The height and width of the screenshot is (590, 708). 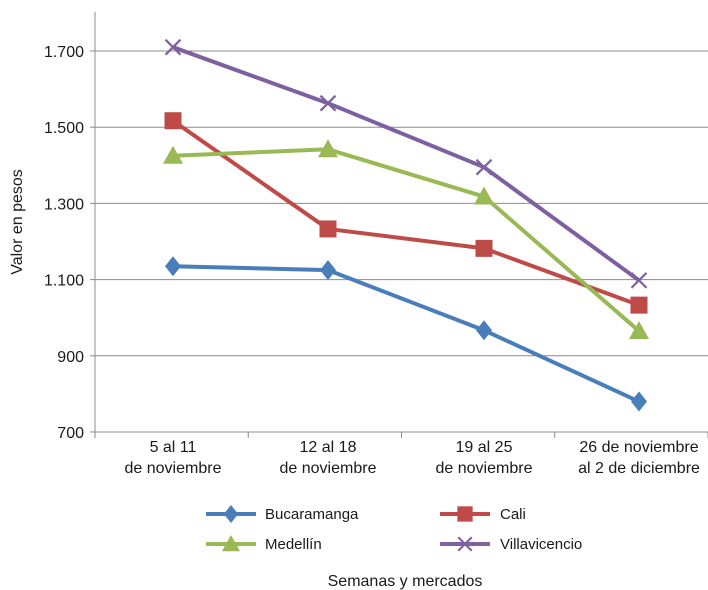 What do you see at coordinates (312, 514) in the screenshot?
I see `legend-label: Bucaramanga` at bounding box center [312, 514].